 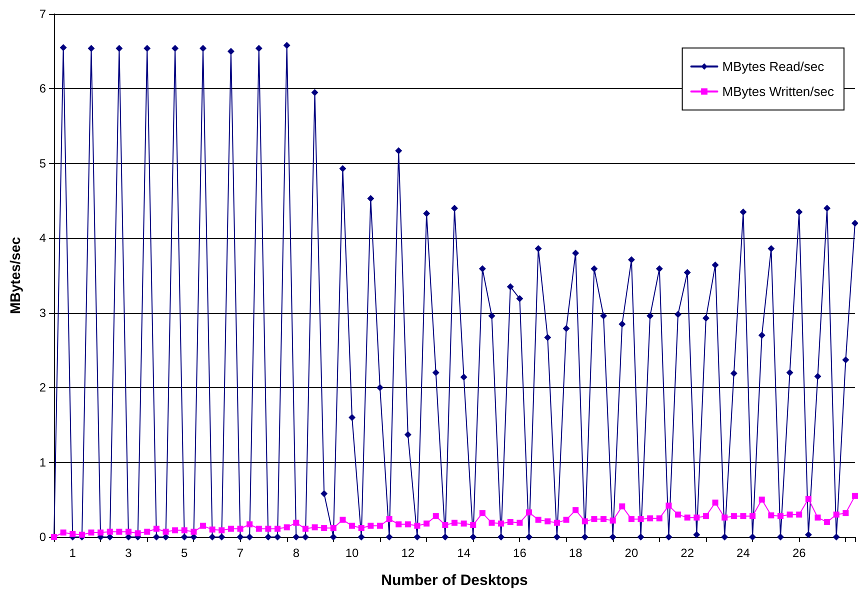 What do you see at coordinates (42, 163) in the screenshot?
I see `y-tick-label: 5` at bounding box center [42, 163].